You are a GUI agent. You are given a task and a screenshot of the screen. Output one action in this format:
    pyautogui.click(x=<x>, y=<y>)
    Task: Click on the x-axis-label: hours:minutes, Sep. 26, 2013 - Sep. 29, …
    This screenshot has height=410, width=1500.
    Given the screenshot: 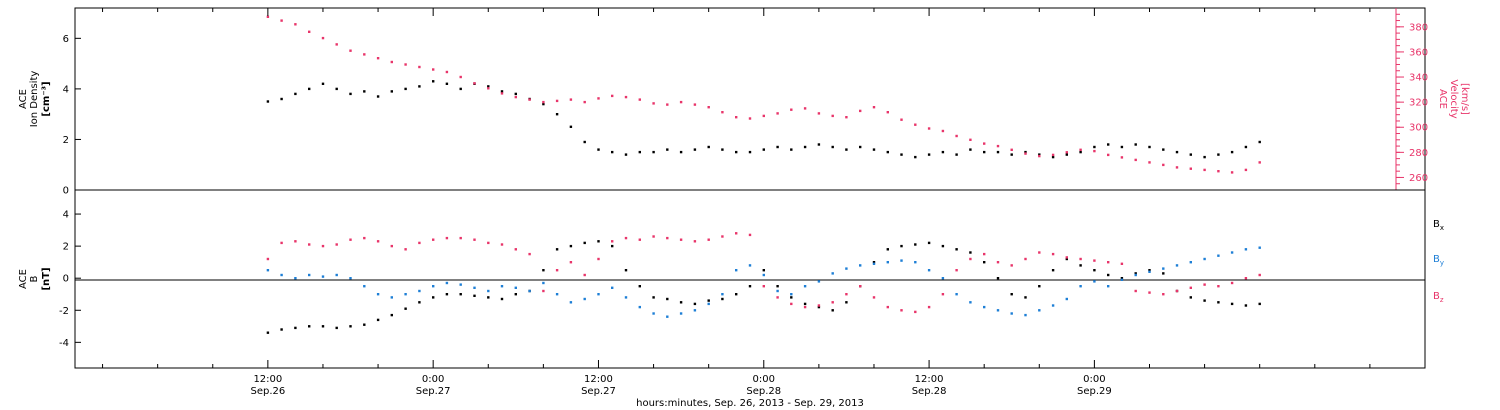 What is the action you would take?
    pyautogui.click(x=750, y=403)
    